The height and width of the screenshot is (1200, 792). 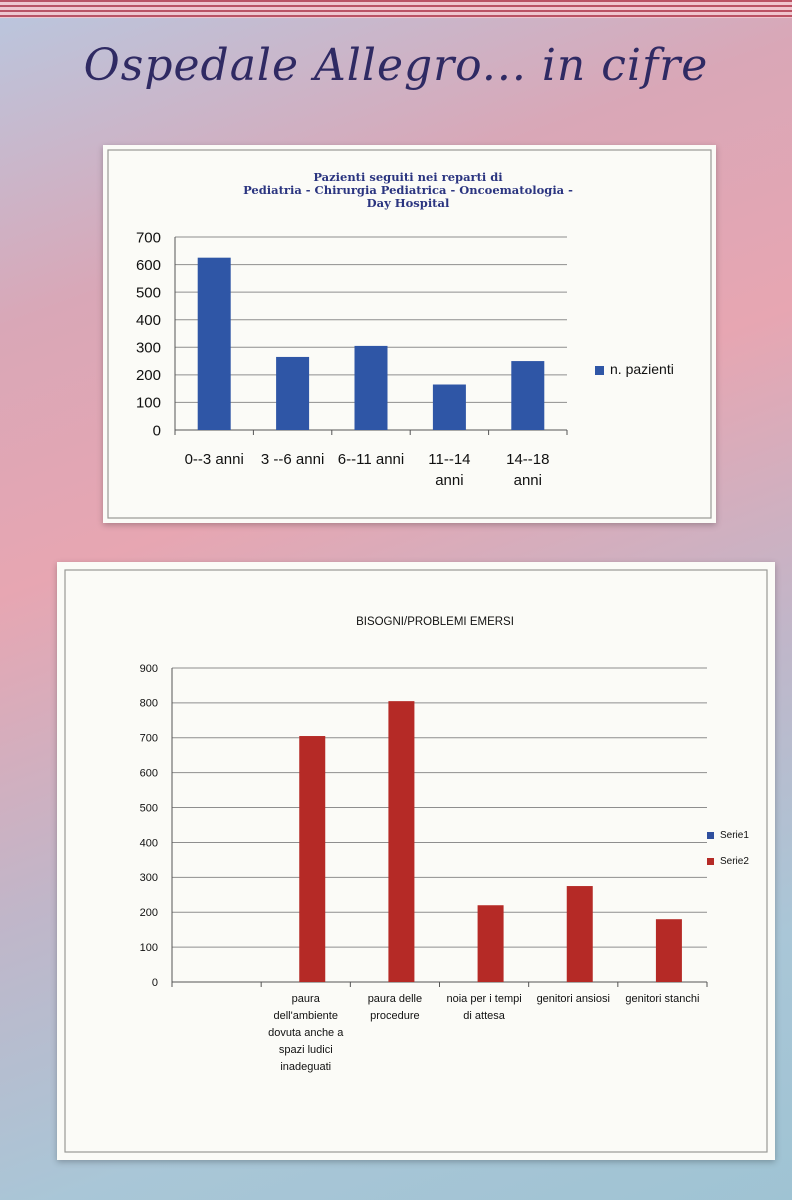 What do you see at coordinates (148, 320) in the screenshot?
I see `patients-y-tick-label: 400` at bounding box center [148, 320].